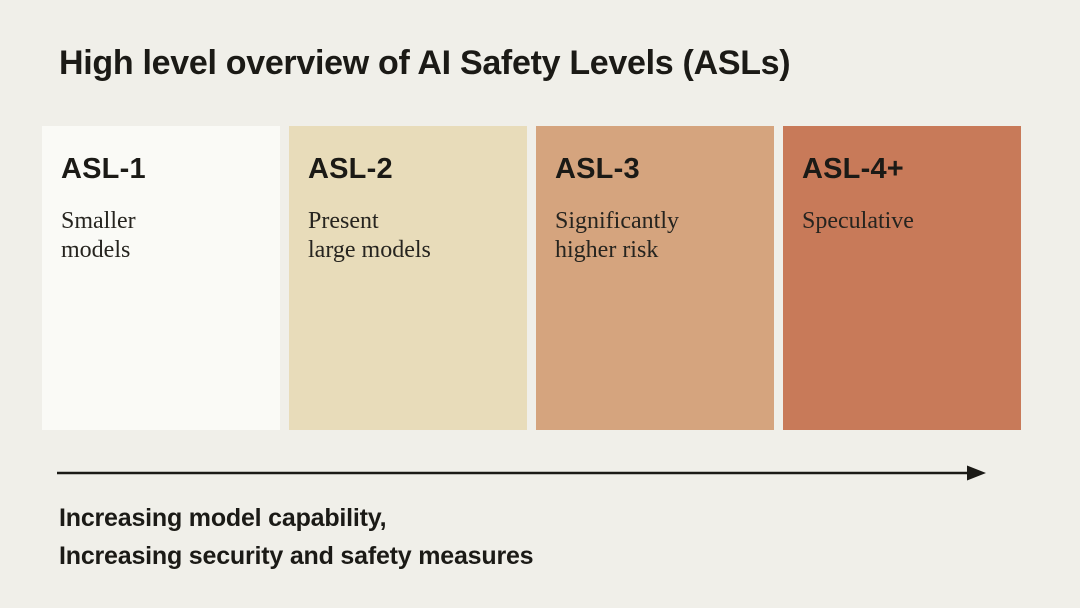  What do you see at coordinates (597, 169) in the screenshot?
I see `card-asl-3-label: ASL-3` at bounding box center [597, 169].